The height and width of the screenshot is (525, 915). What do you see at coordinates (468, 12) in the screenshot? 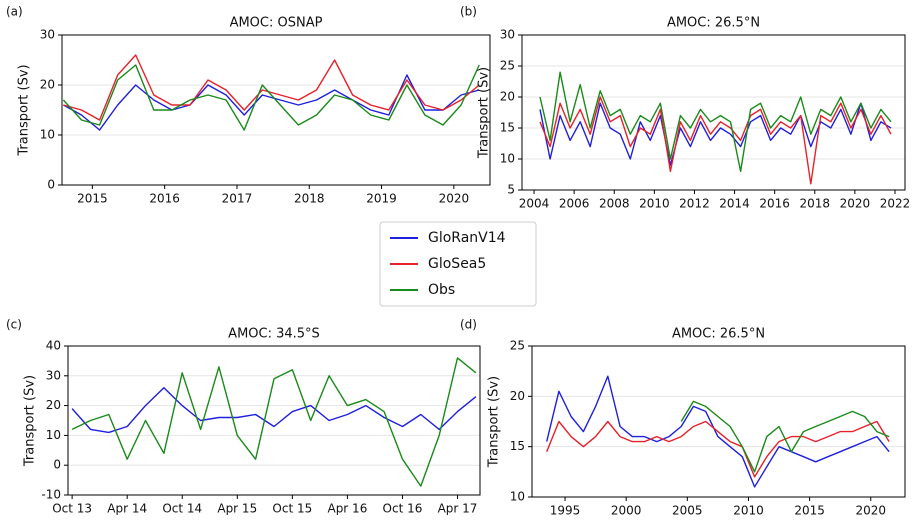
I see `panel-label: (b)` at bounding box center [468, 12].